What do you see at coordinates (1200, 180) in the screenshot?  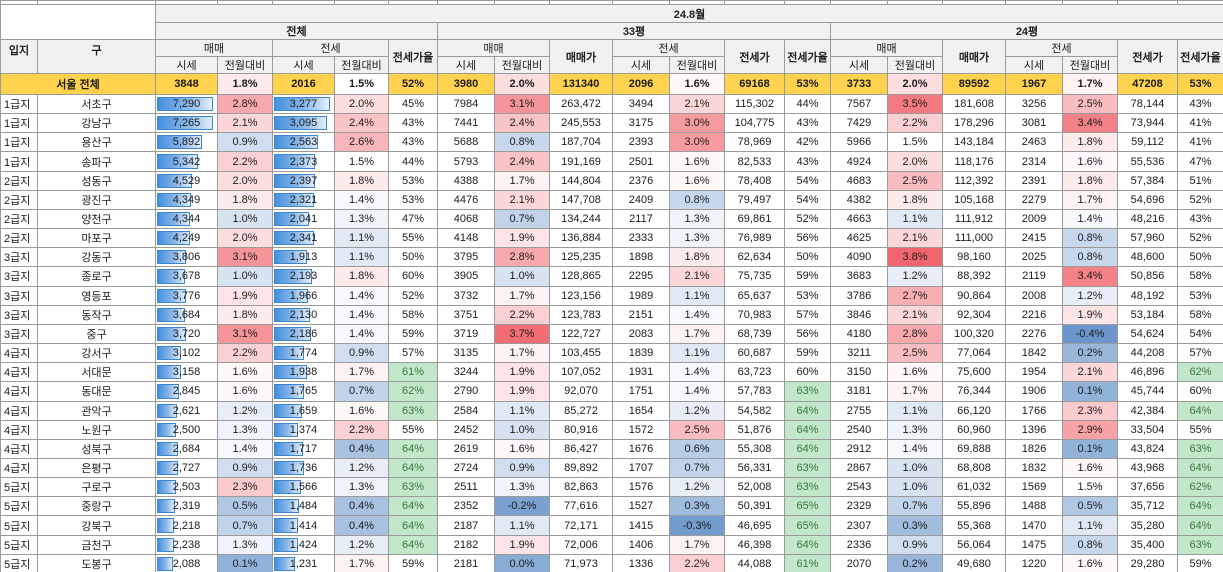 I see `cell-ratio: 51%` at bounding box center [1200, 180].